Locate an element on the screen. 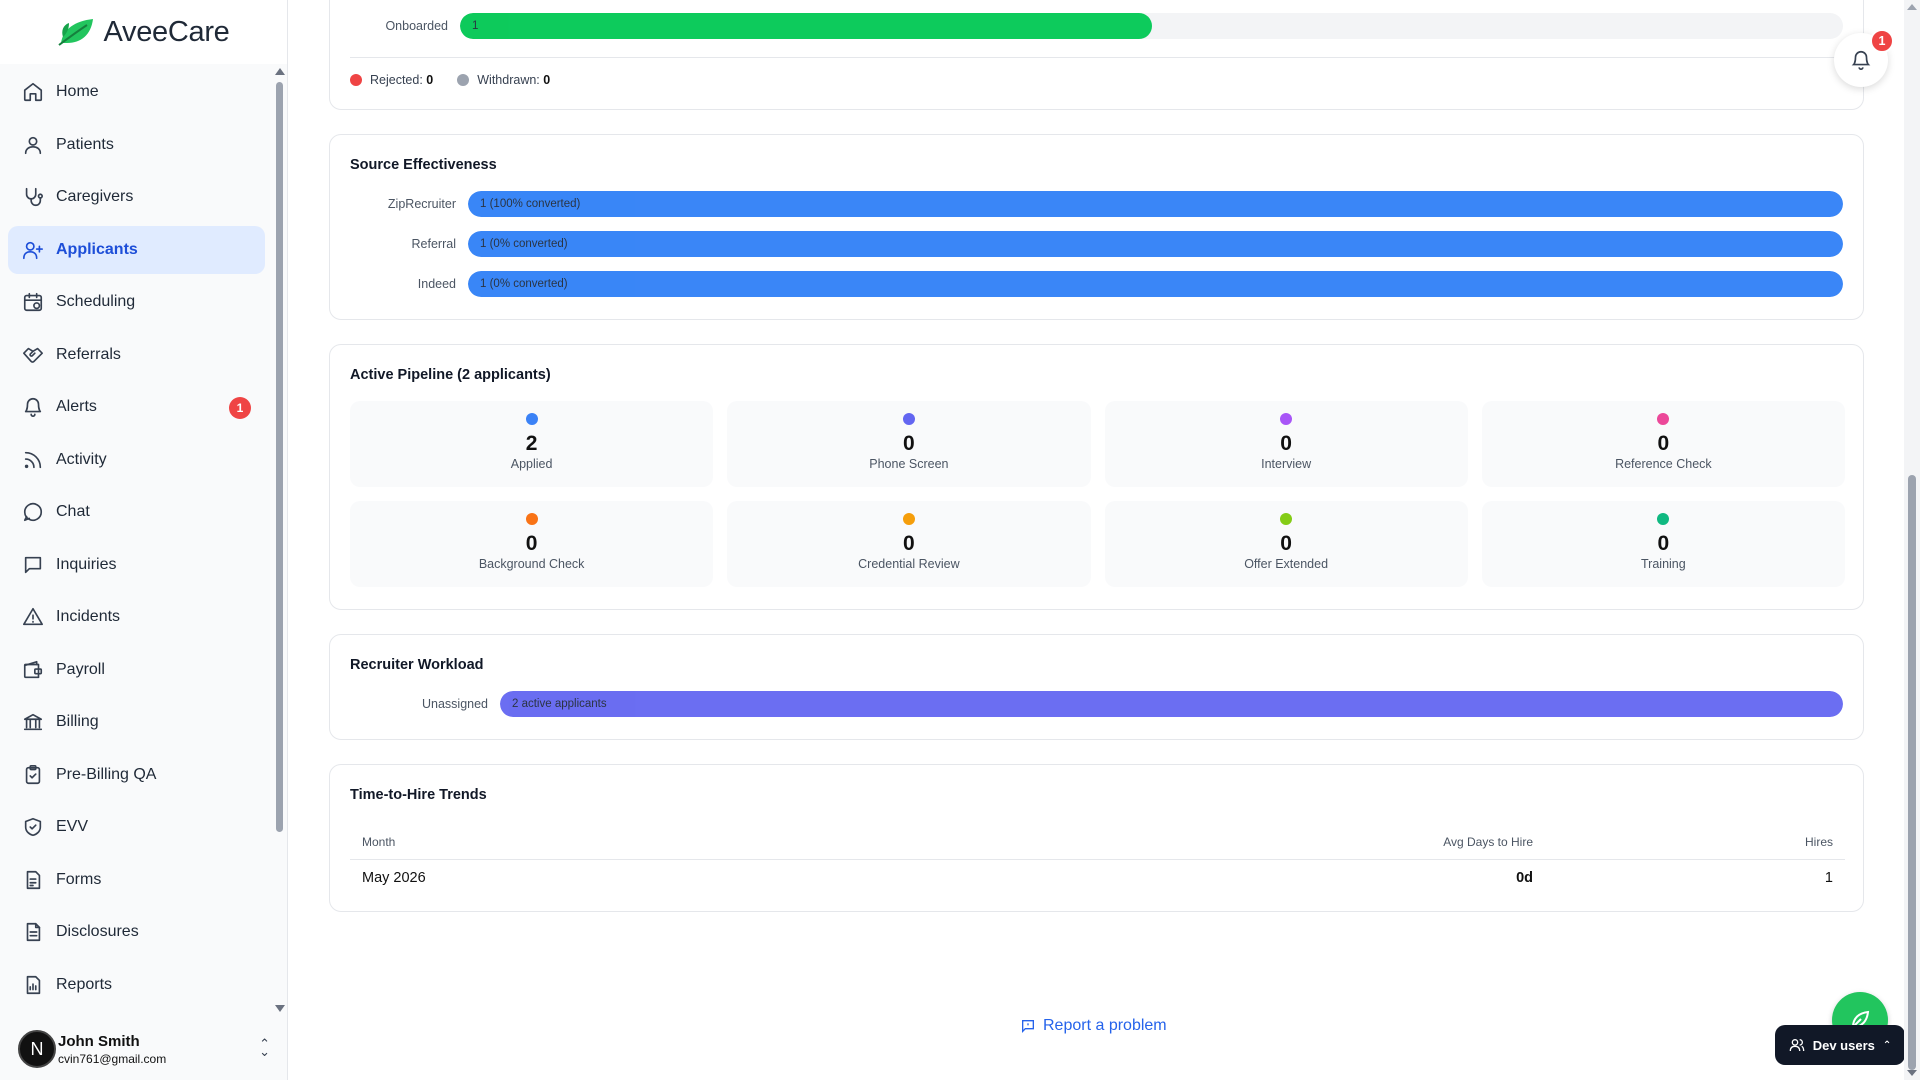  sidebar-item-label: EVV is located at coordinates (72, 826).